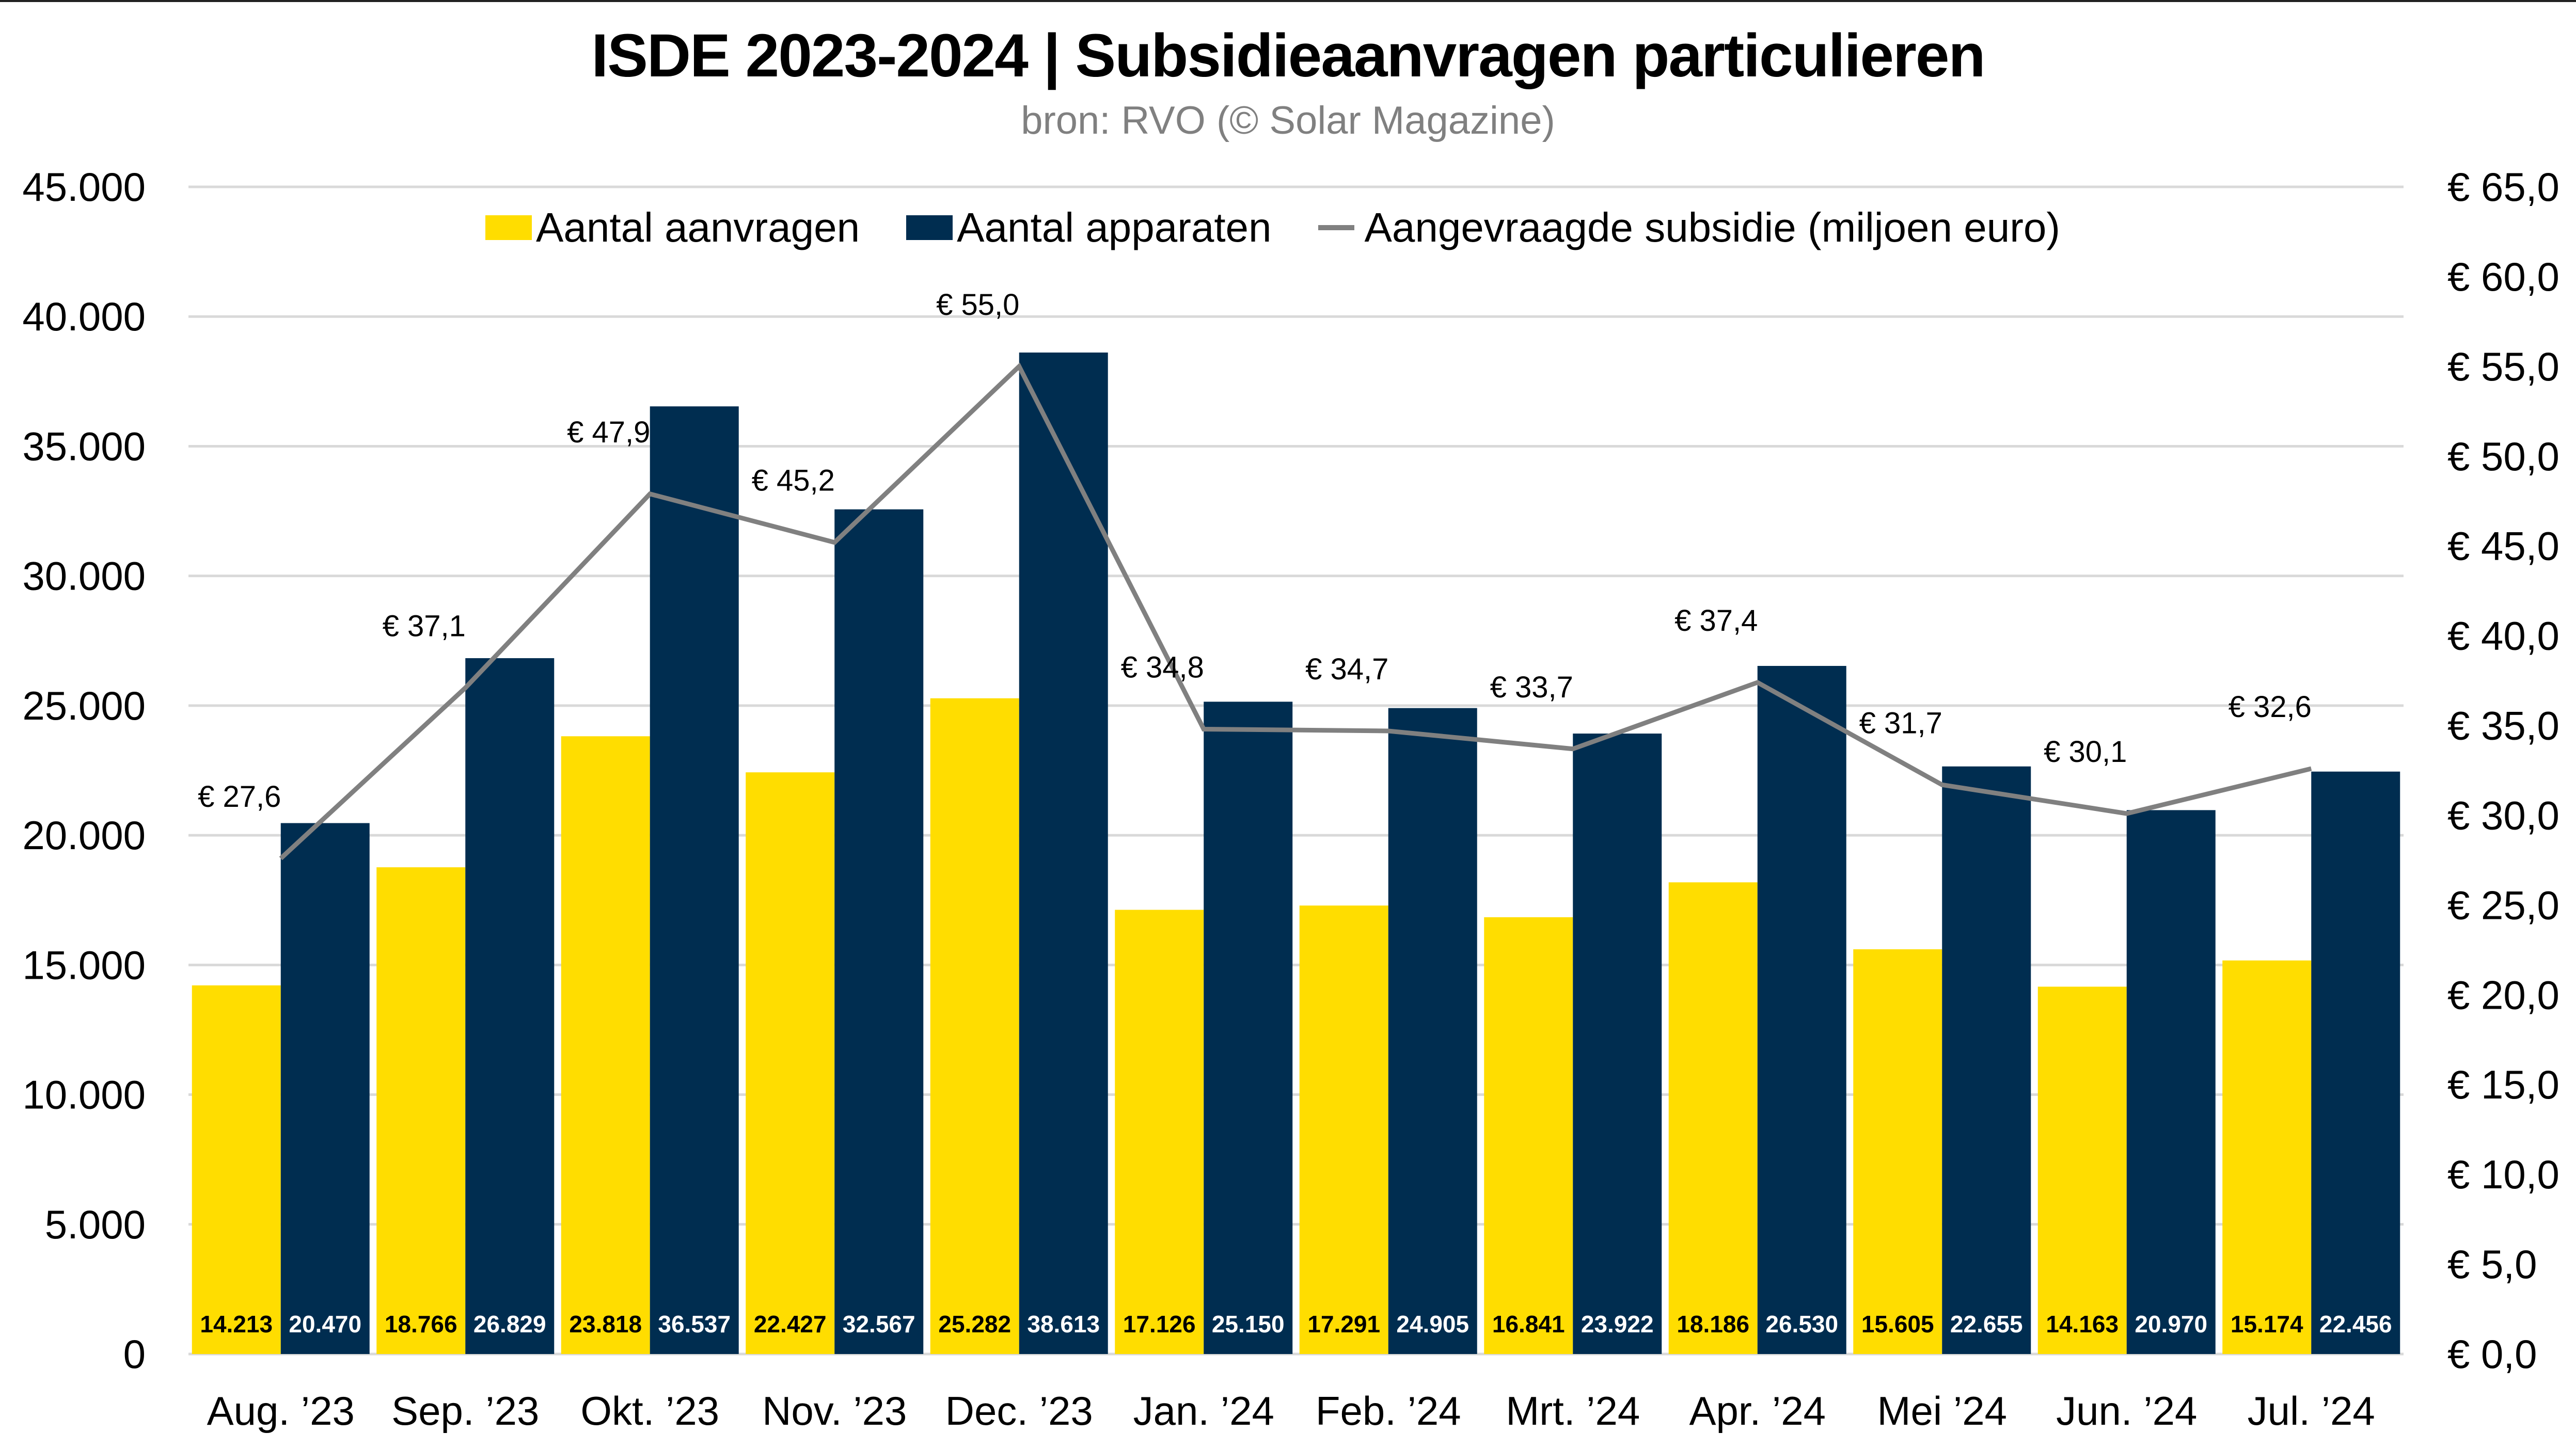  What do you see at coordinates (1288, 1) in the screenshot?
I see `top-border` at bounding box center [1288, 1].